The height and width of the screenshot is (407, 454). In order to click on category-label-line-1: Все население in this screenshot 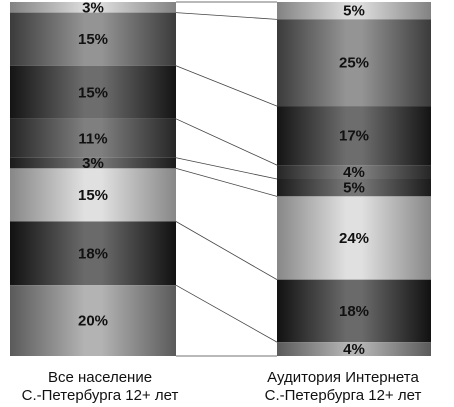, I will do `click(100, 377)`.